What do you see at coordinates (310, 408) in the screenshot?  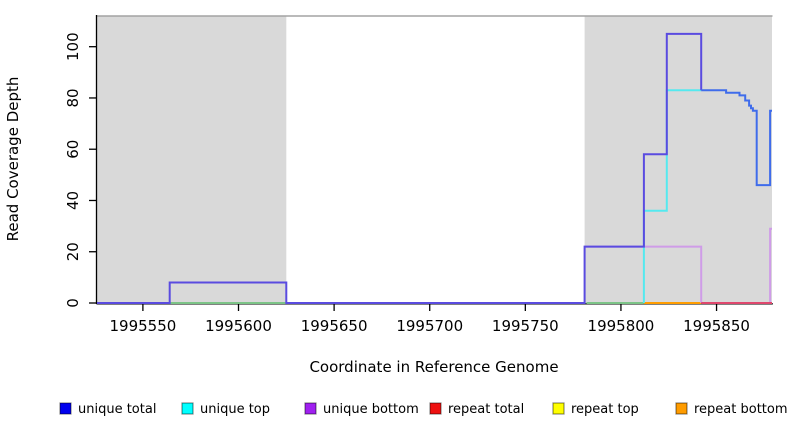 I see `legend-swatch-unique-bottom` at bounding box center [310, 408].